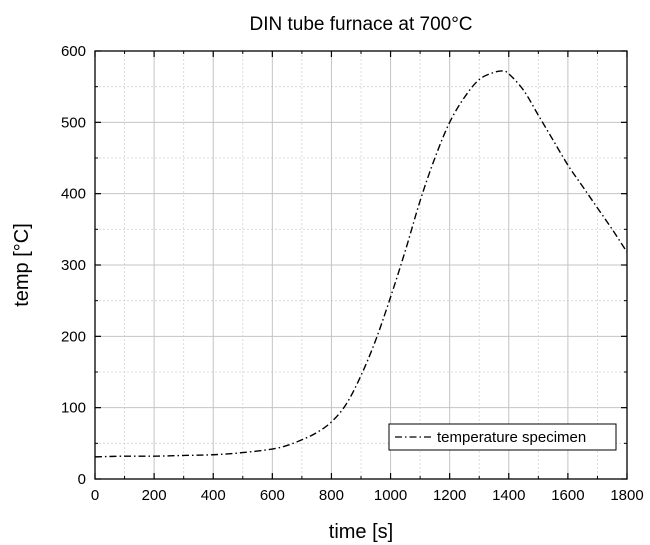 The height and width of the screenshot is (545, 650). I want to click on y-axis-label: temp [°C], so click(22, 265).